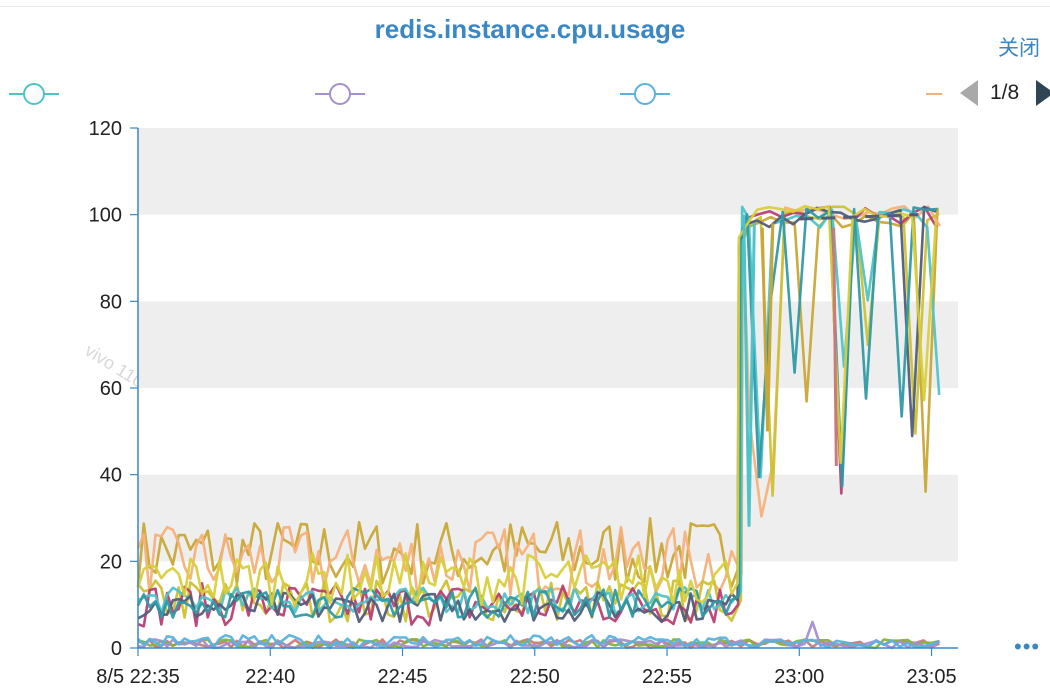 This screenshot has width=1050, height=692. I want to click on y-tick-label: 60, so click(111, 389).